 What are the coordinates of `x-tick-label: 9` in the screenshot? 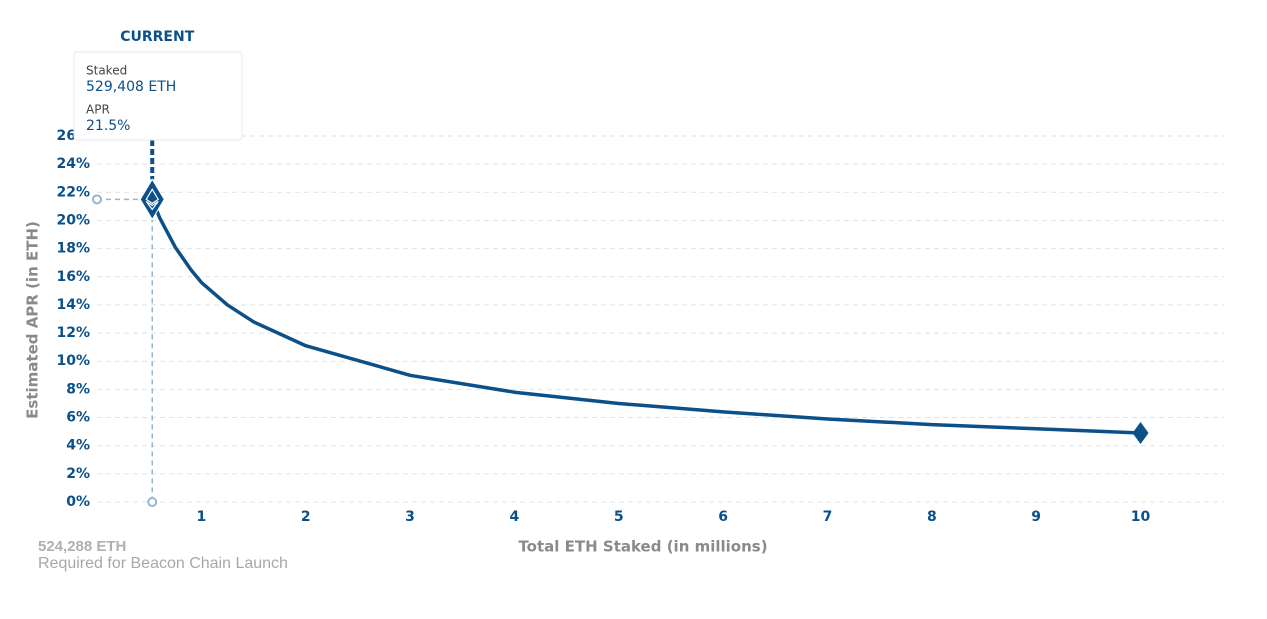 It's located at (1036, 517).